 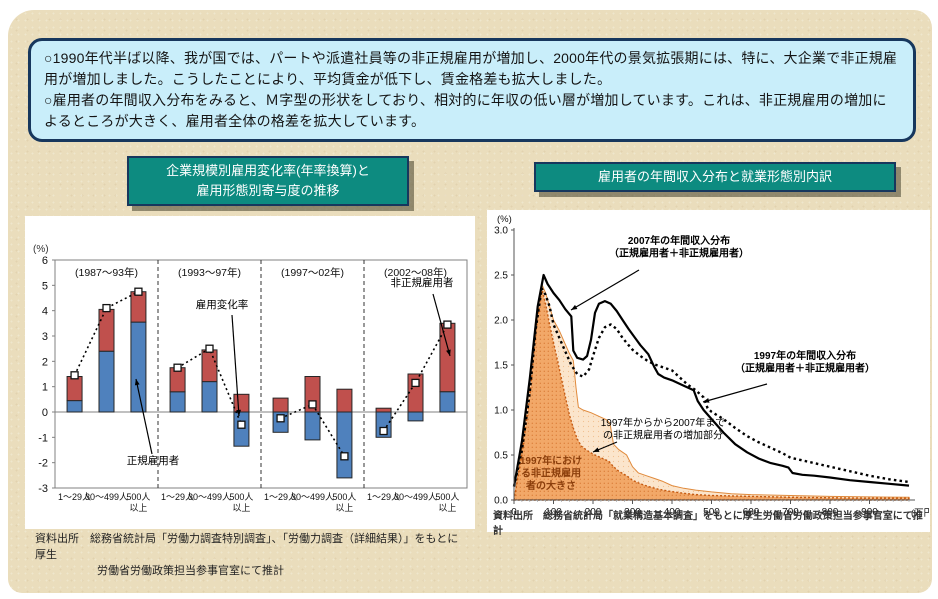 I want to click on svg-text: 4, so click(x=45, y=312).